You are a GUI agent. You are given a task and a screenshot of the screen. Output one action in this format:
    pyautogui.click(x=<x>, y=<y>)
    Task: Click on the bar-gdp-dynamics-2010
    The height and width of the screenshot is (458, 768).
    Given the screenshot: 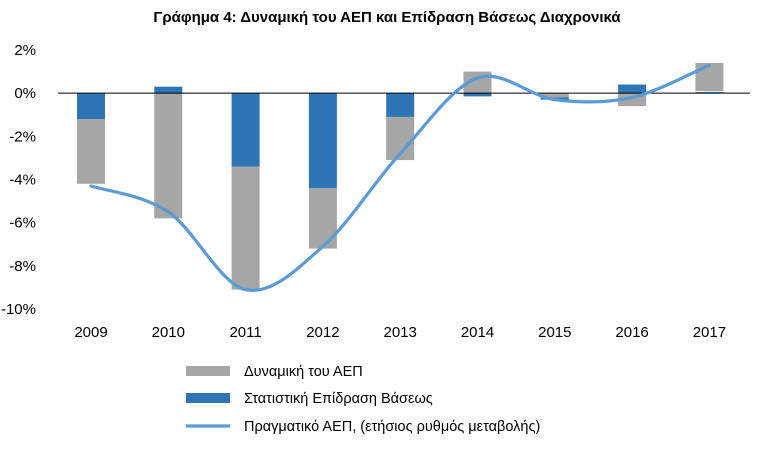 What is the action you would take?
    pyautogui.click(x=168, y=156)
    